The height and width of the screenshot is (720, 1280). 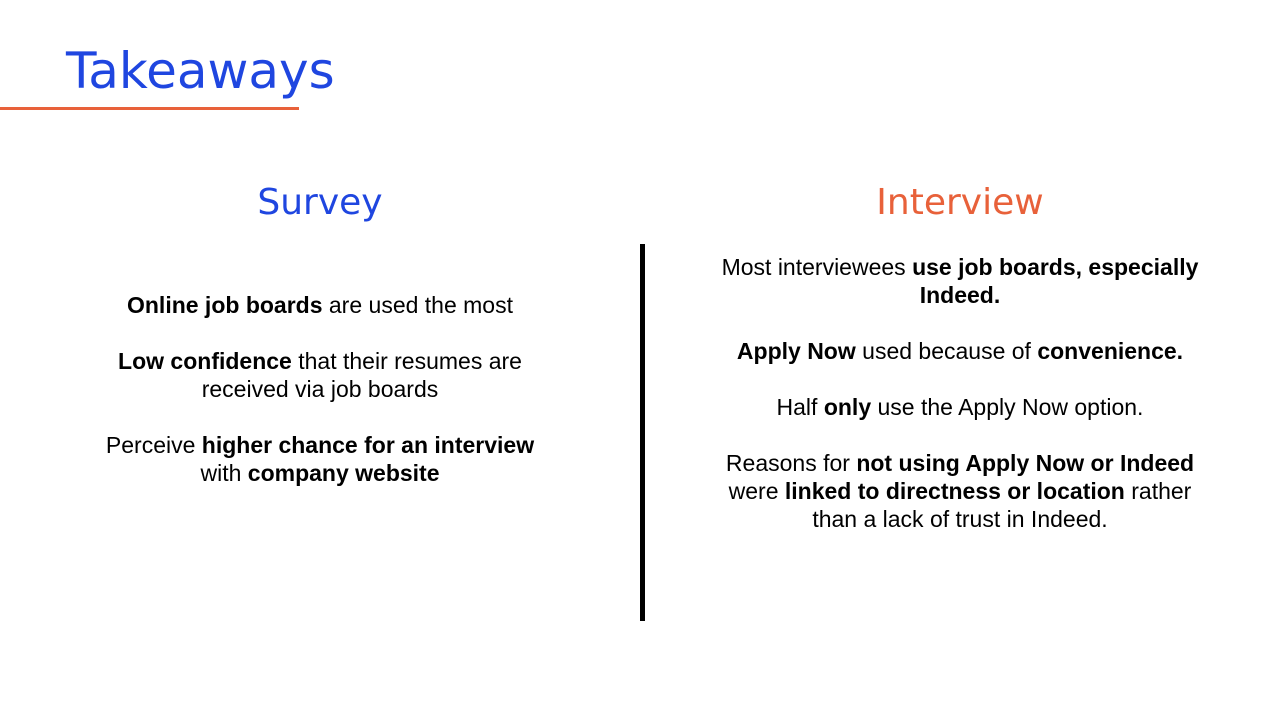 I want to click on title-underline, so click(x=149, y=108).